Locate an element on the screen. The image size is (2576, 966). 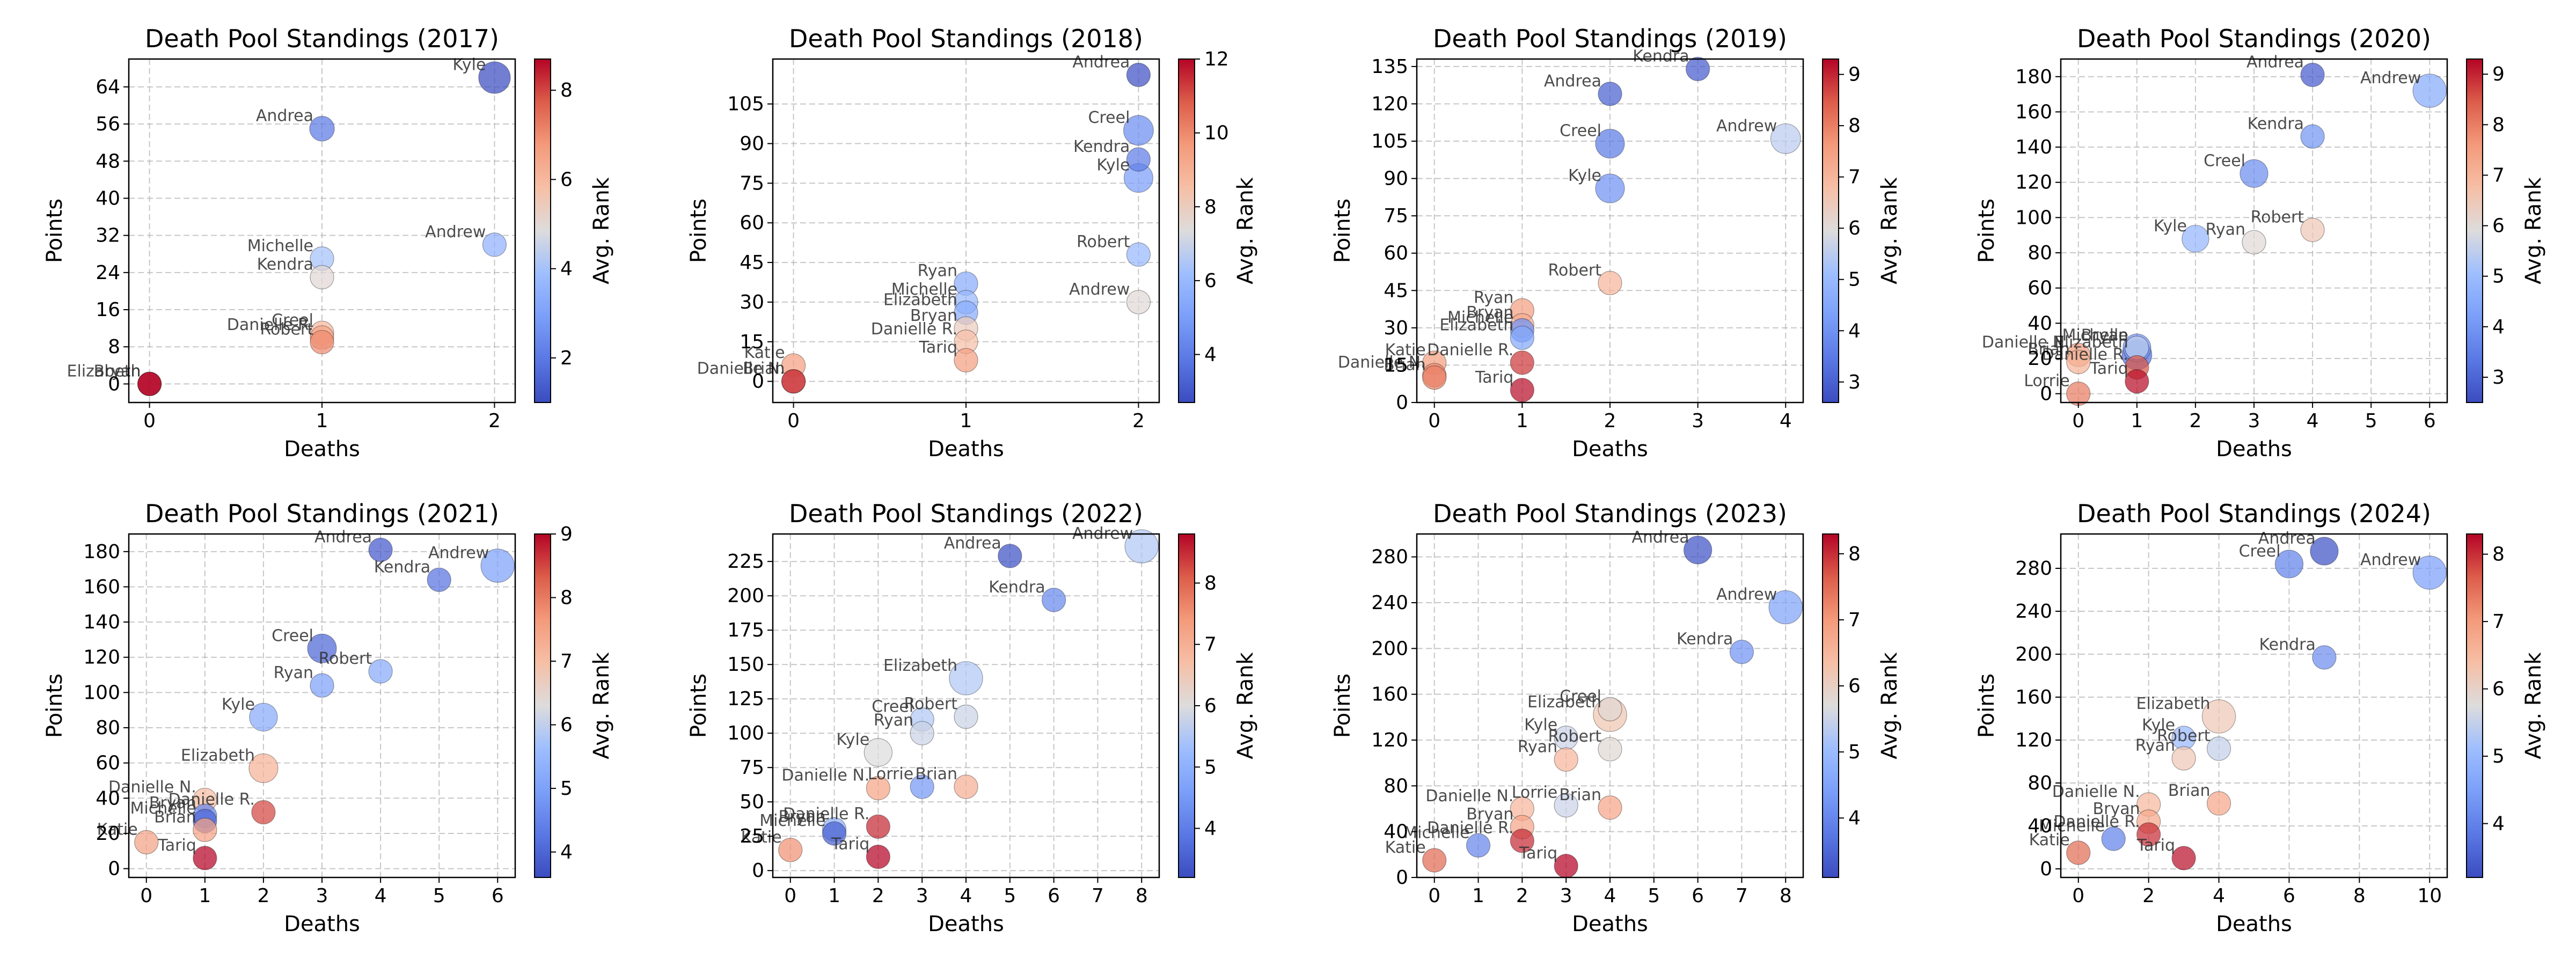
point-label: Katie is located at coordinates (761, 837).